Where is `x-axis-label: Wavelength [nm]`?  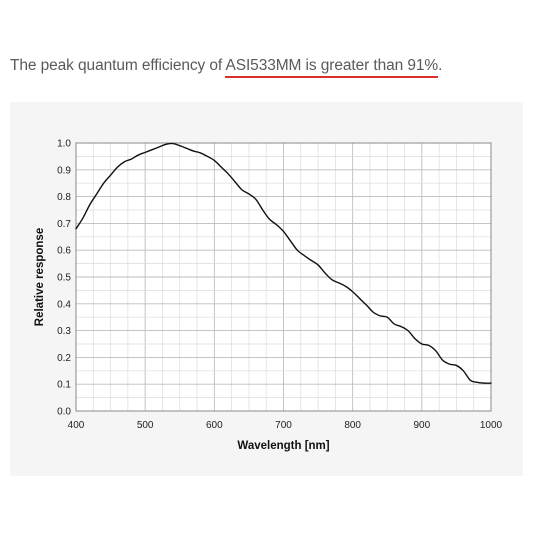 x-axis-label: Wavelength [nm] is located at coordinates (283, 446).